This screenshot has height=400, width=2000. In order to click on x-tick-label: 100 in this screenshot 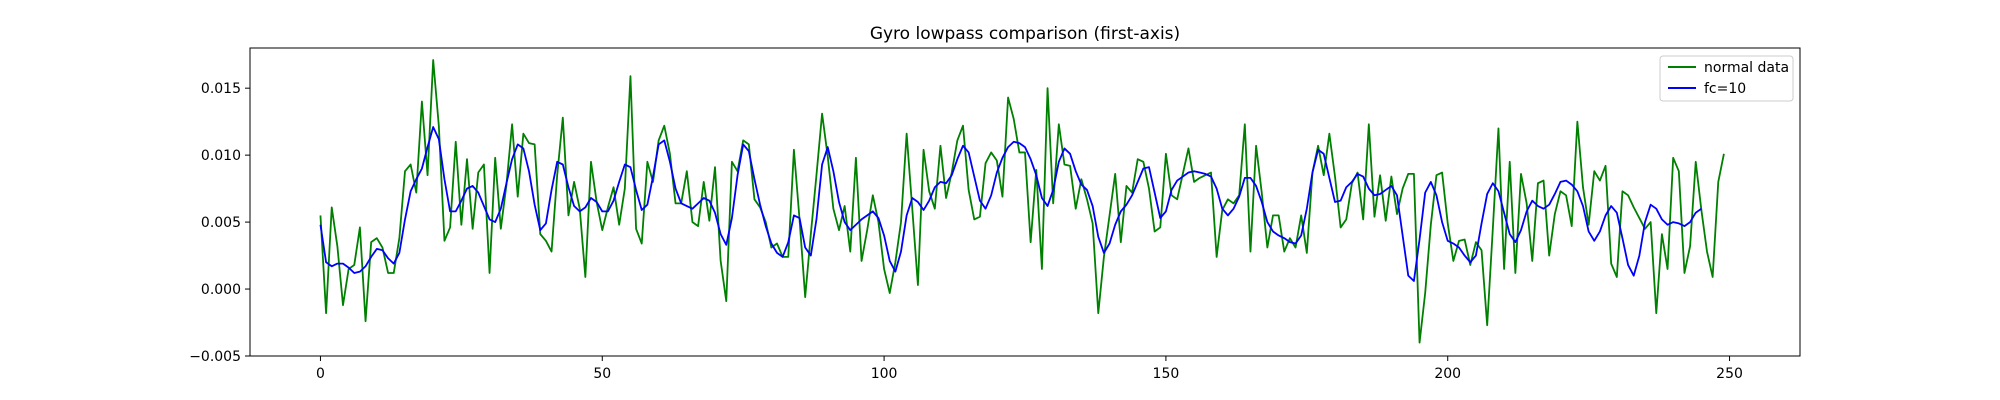, I will do `click(884, 374)`.